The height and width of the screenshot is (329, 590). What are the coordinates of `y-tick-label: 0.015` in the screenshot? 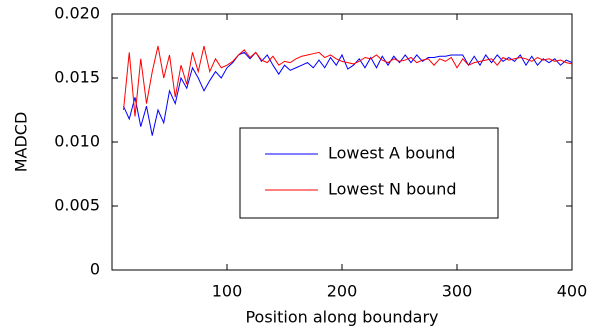 It's located at (77, 77).